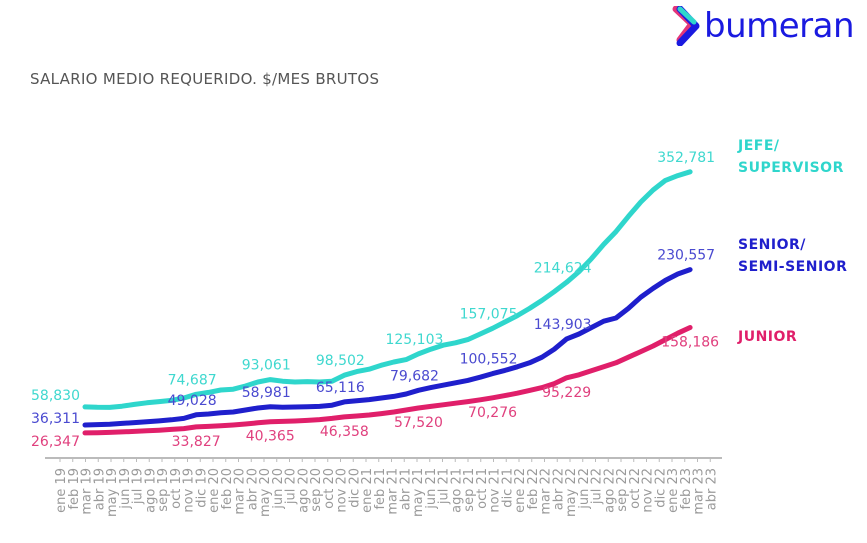 This screenshot has width=867, height=543. Describe the element at coordinates (393, 491) in the screenshot. I see `x-tick-label: mar 21` at that location.